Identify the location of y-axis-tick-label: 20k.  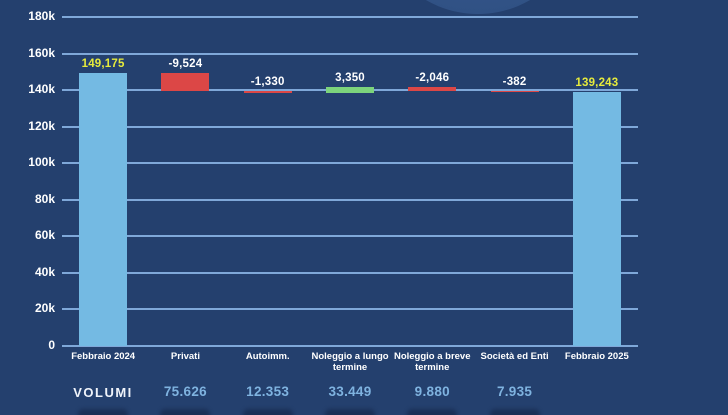
(44, 308).